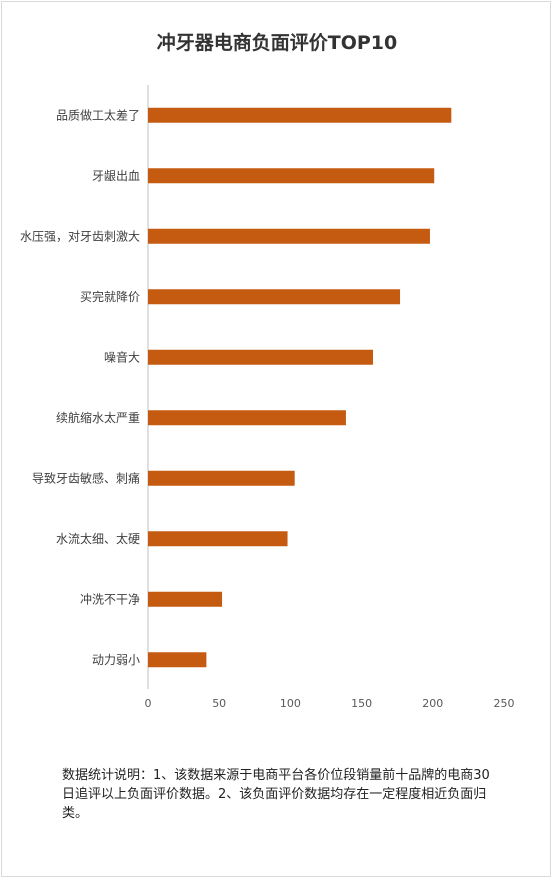 The image size is (554, 880). I want to click on x-tick-label-50: 50, so click(219, 703).